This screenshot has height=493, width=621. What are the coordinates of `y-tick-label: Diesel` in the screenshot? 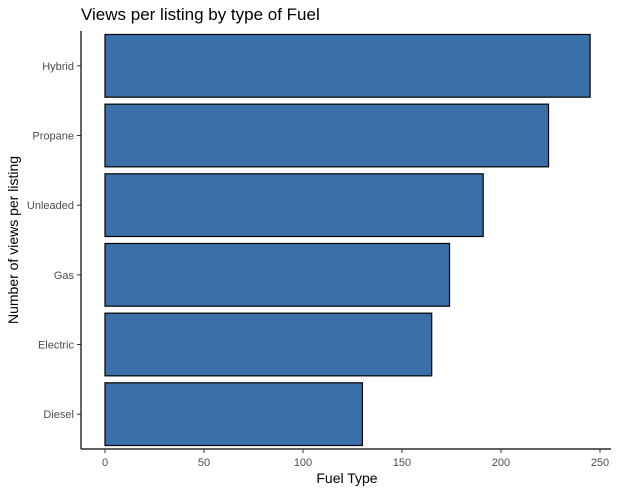 It's located at (58, 415).